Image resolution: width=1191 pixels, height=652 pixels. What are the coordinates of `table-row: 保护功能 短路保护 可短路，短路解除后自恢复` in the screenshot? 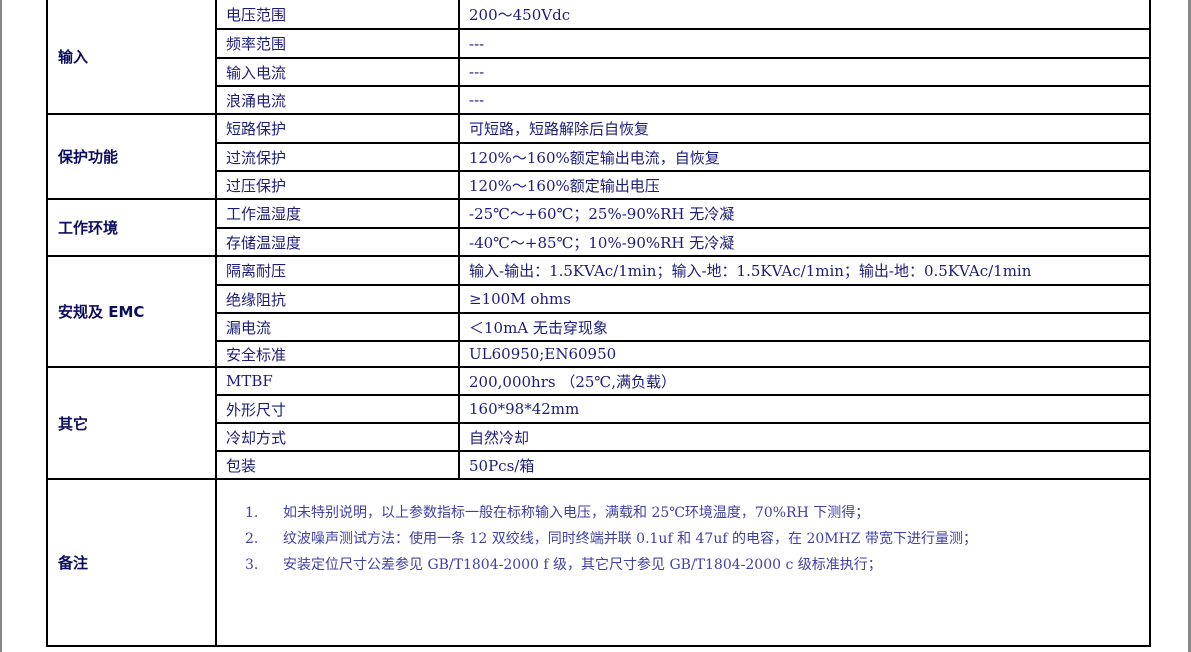 It's located at (598, 156).